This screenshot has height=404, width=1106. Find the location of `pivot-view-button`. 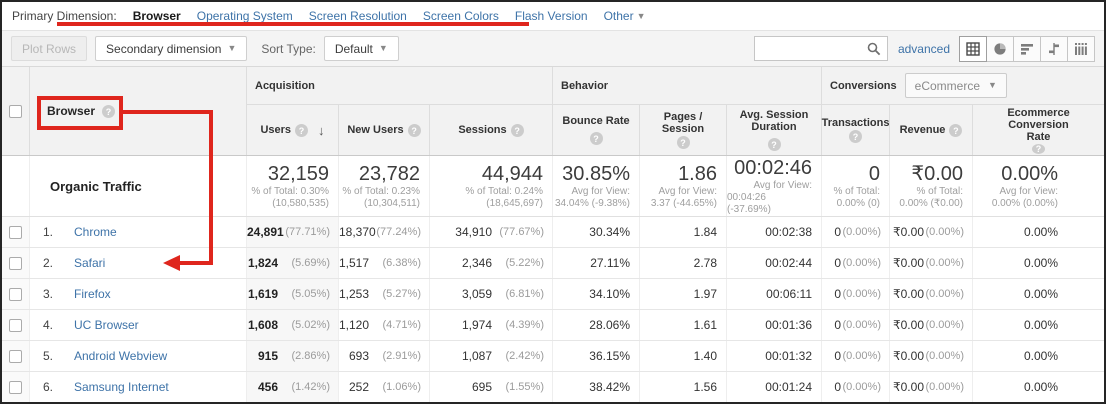

pivot-view-button is located at coordinates (1081, 48).